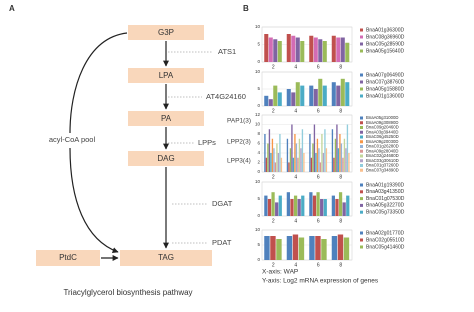  What do you see at coordinates (385, 192) in the screenshot?
I see `legend-label: BnaA03g41350D` at bounding box center [385, 192].